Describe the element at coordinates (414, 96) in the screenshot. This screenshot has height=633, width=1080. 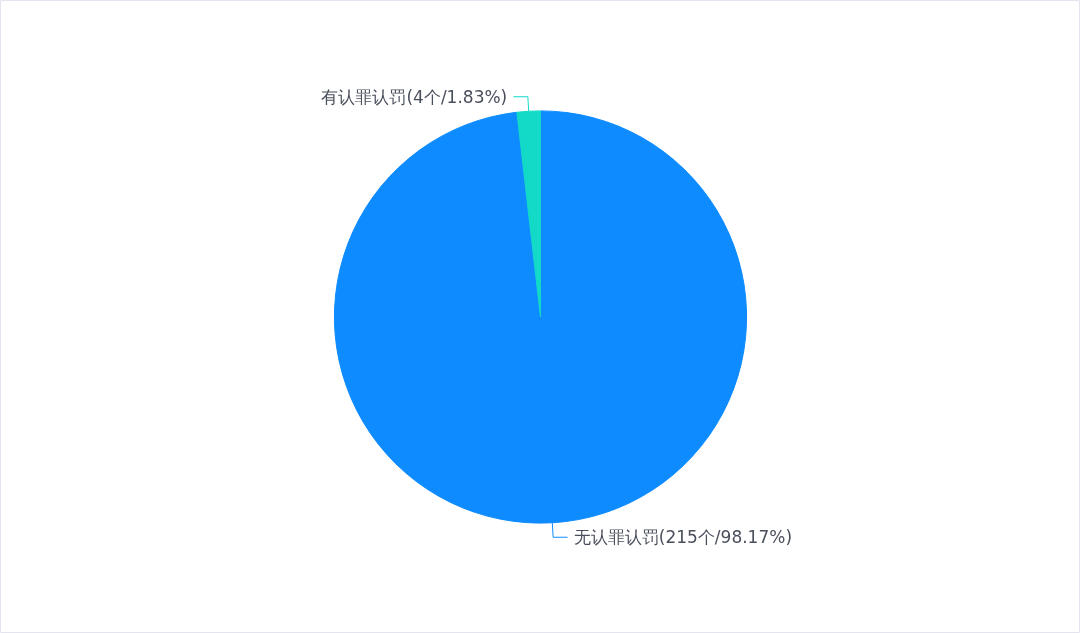
I see `slice-label: 有认罪认罚(4个/1.83%)` at that location.